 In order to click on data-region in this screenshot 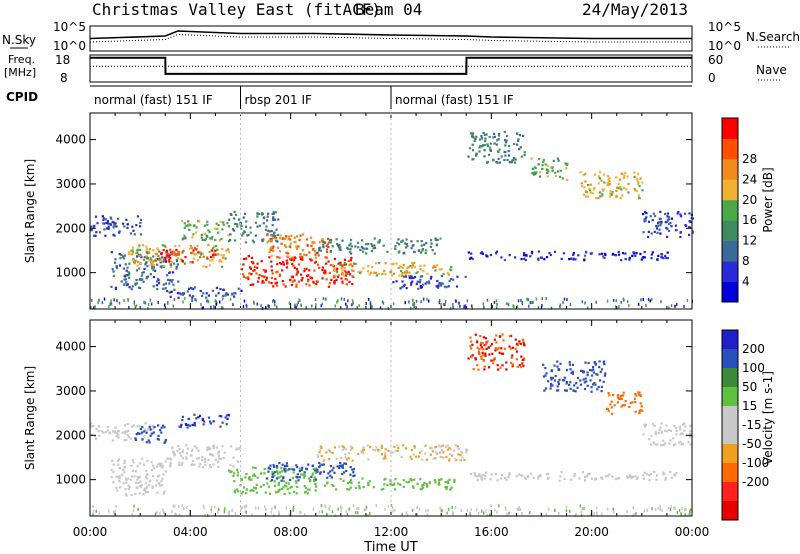, I will do `click(205, 230)`.